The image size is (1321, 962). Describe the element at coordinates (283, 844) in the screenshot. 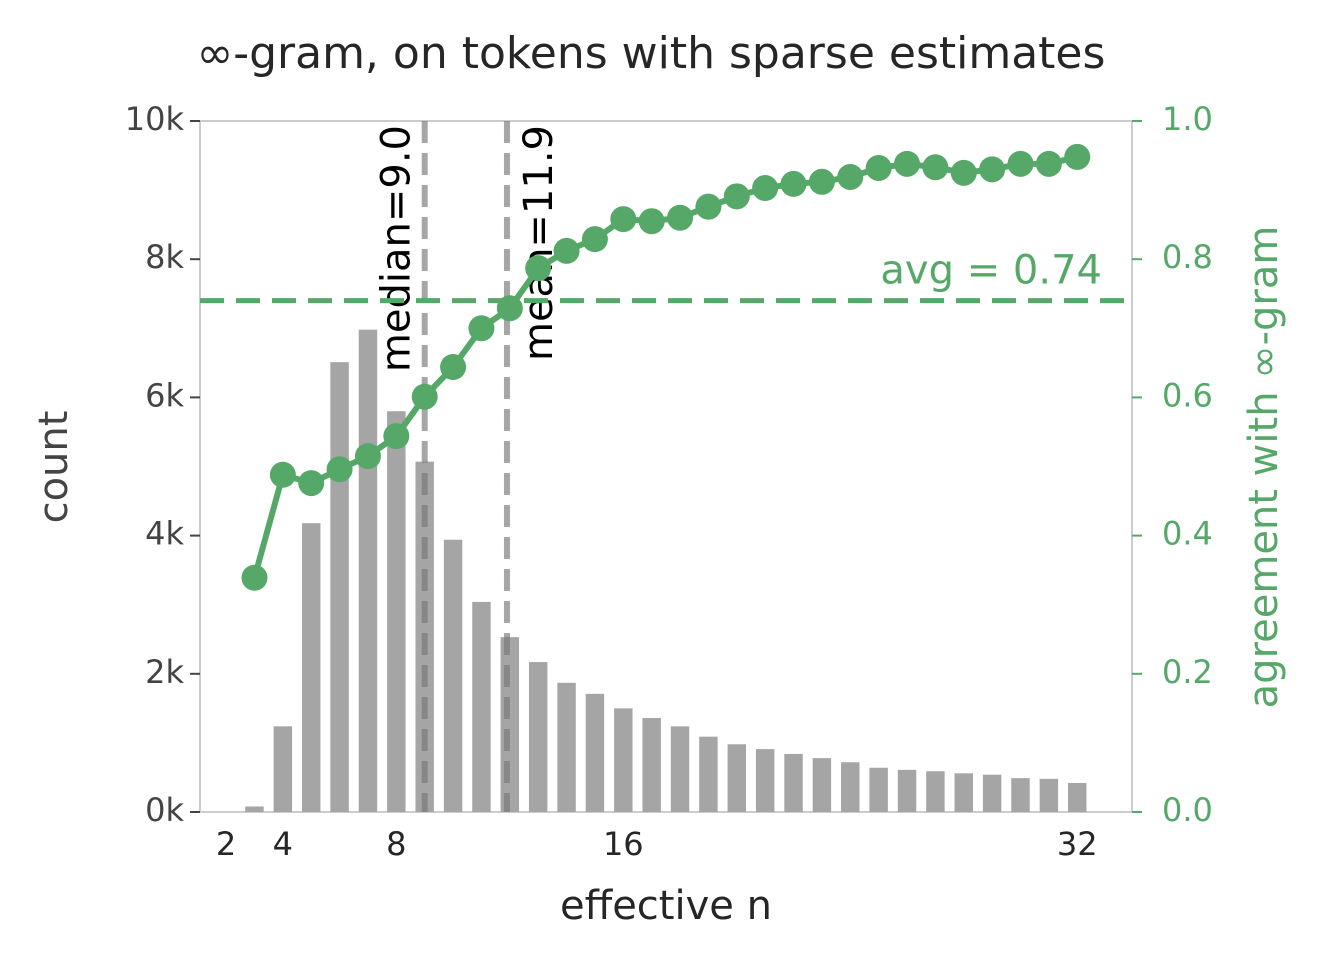

I see `x-tick-label: 4` at that location.